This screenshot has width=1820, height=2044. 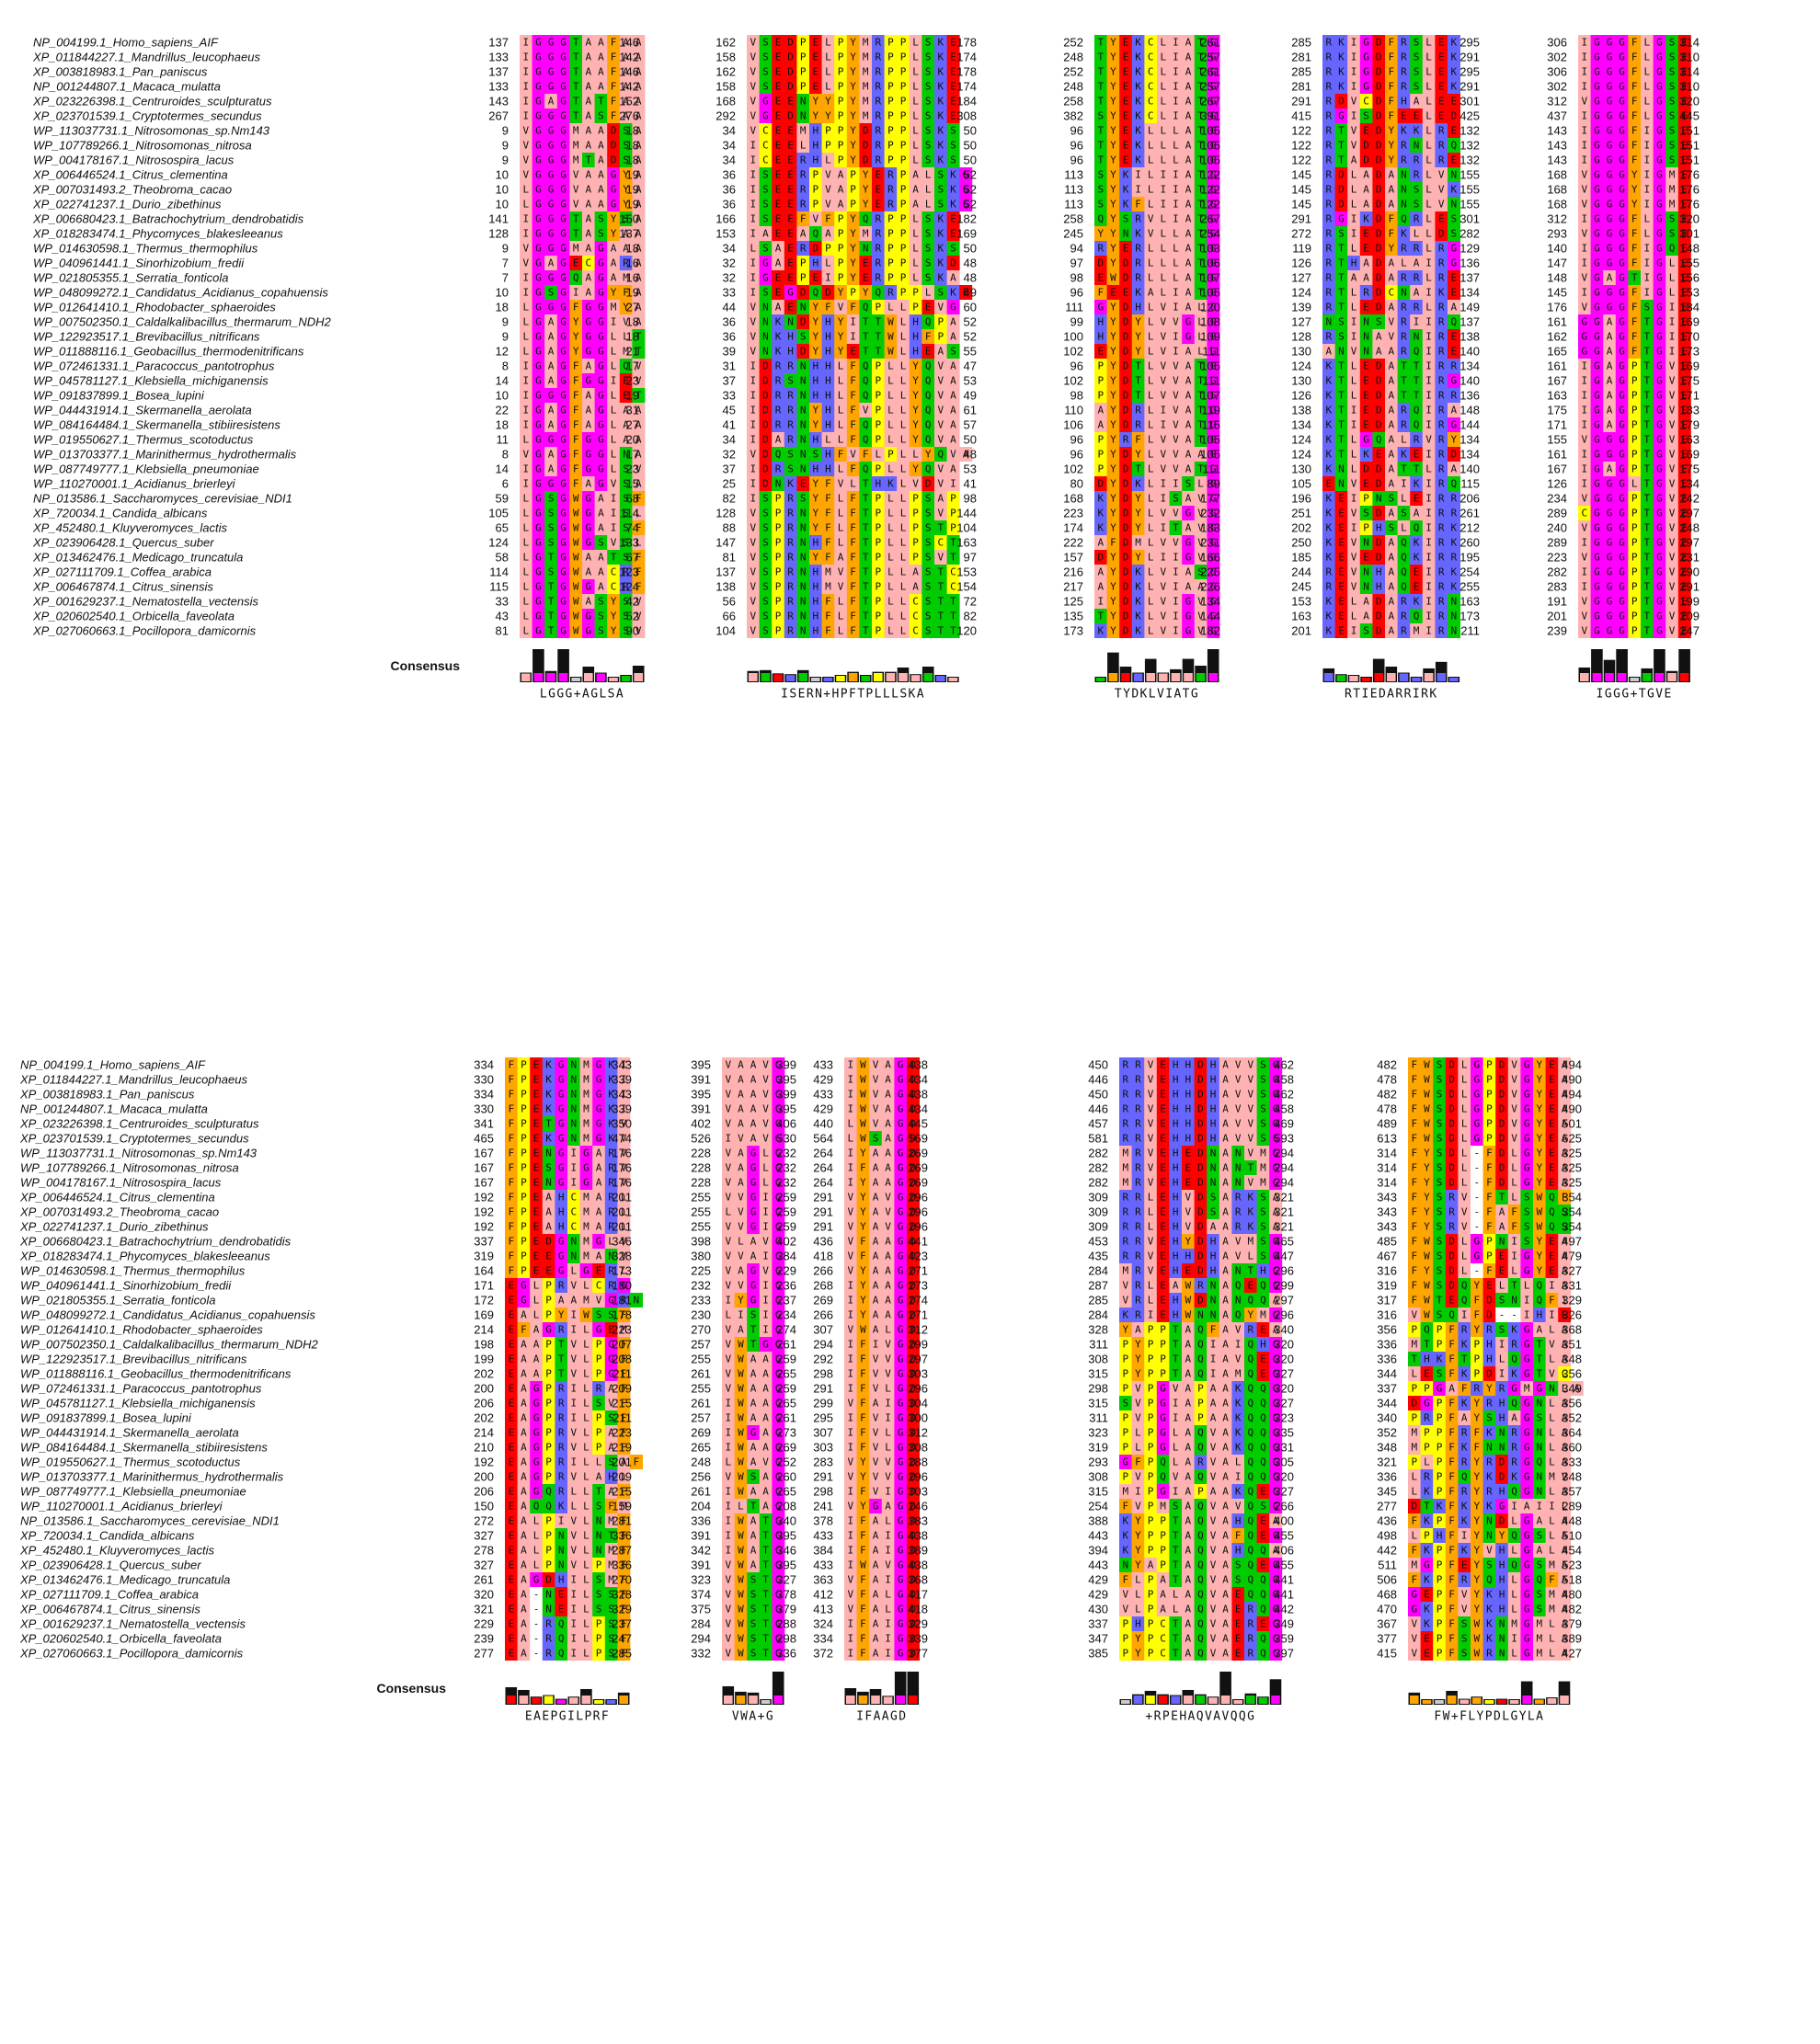 What do you see at coordinates (499, 587) in the screenshot?
I see `start-position: 115` at bounding box center [499, 587].